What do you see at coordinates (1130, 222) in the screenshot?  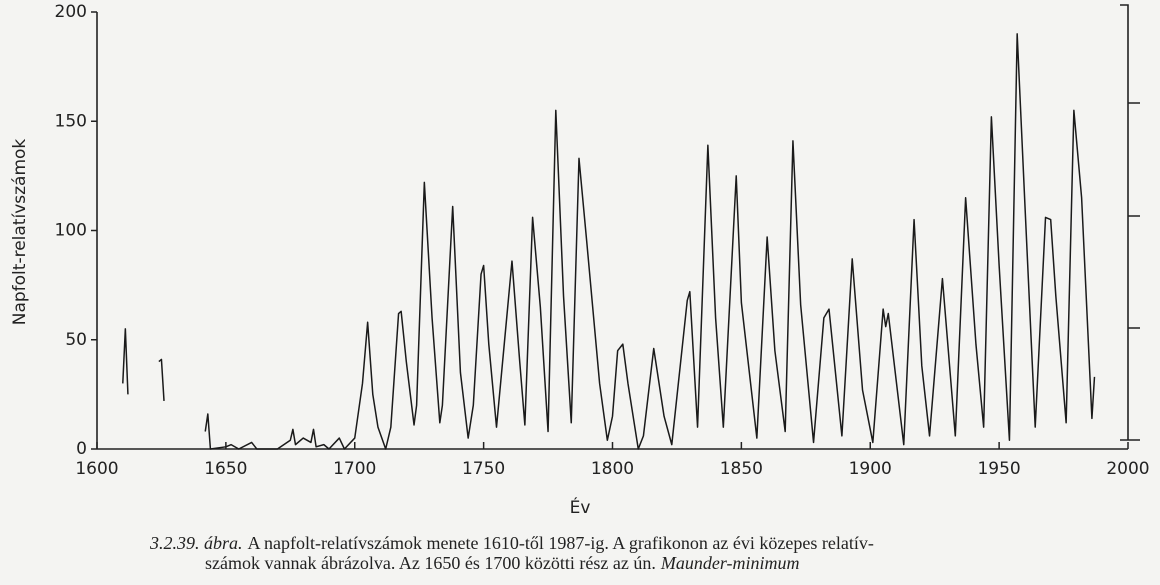 I see `right-axis` at bounding box center [1130, 222].